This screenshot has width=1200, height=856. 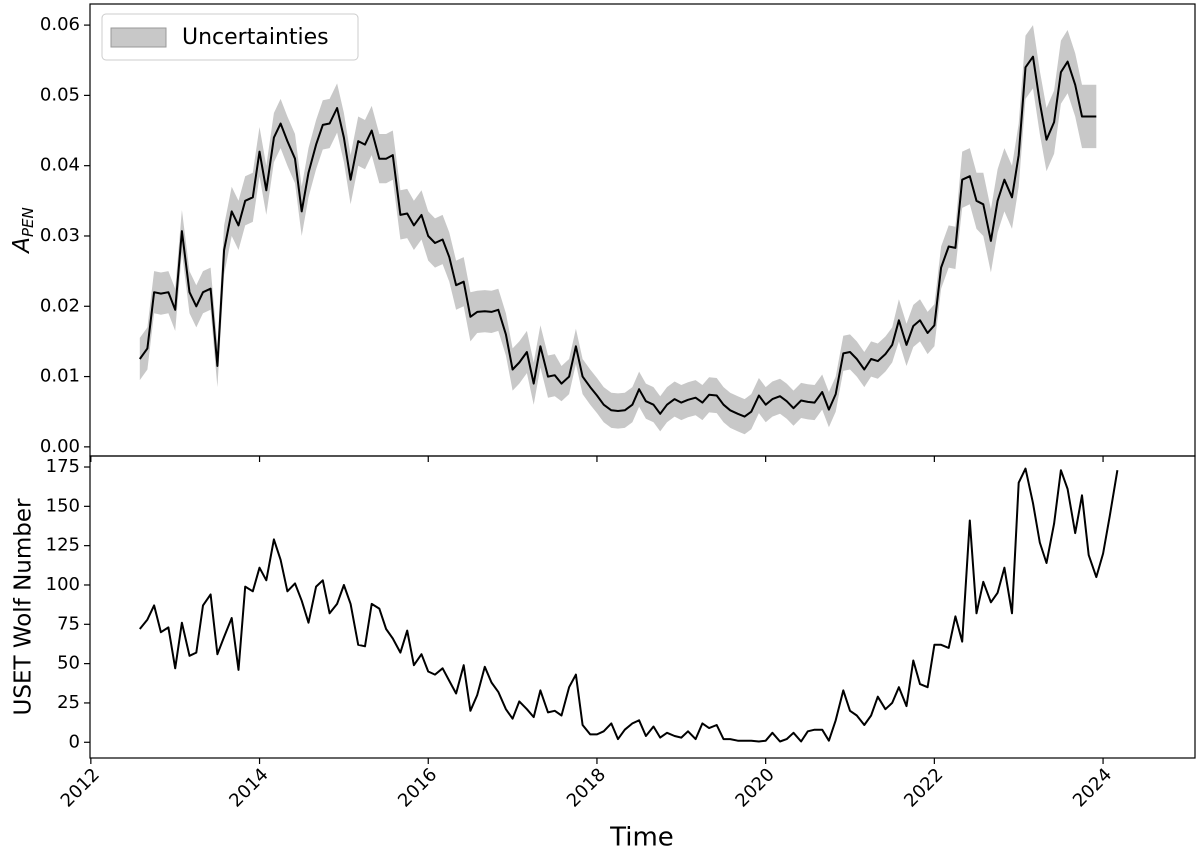 What do you see at coordinates (138, 37) in the screenshot?
I see `legend-swatch` at bounding box center [138, 37].